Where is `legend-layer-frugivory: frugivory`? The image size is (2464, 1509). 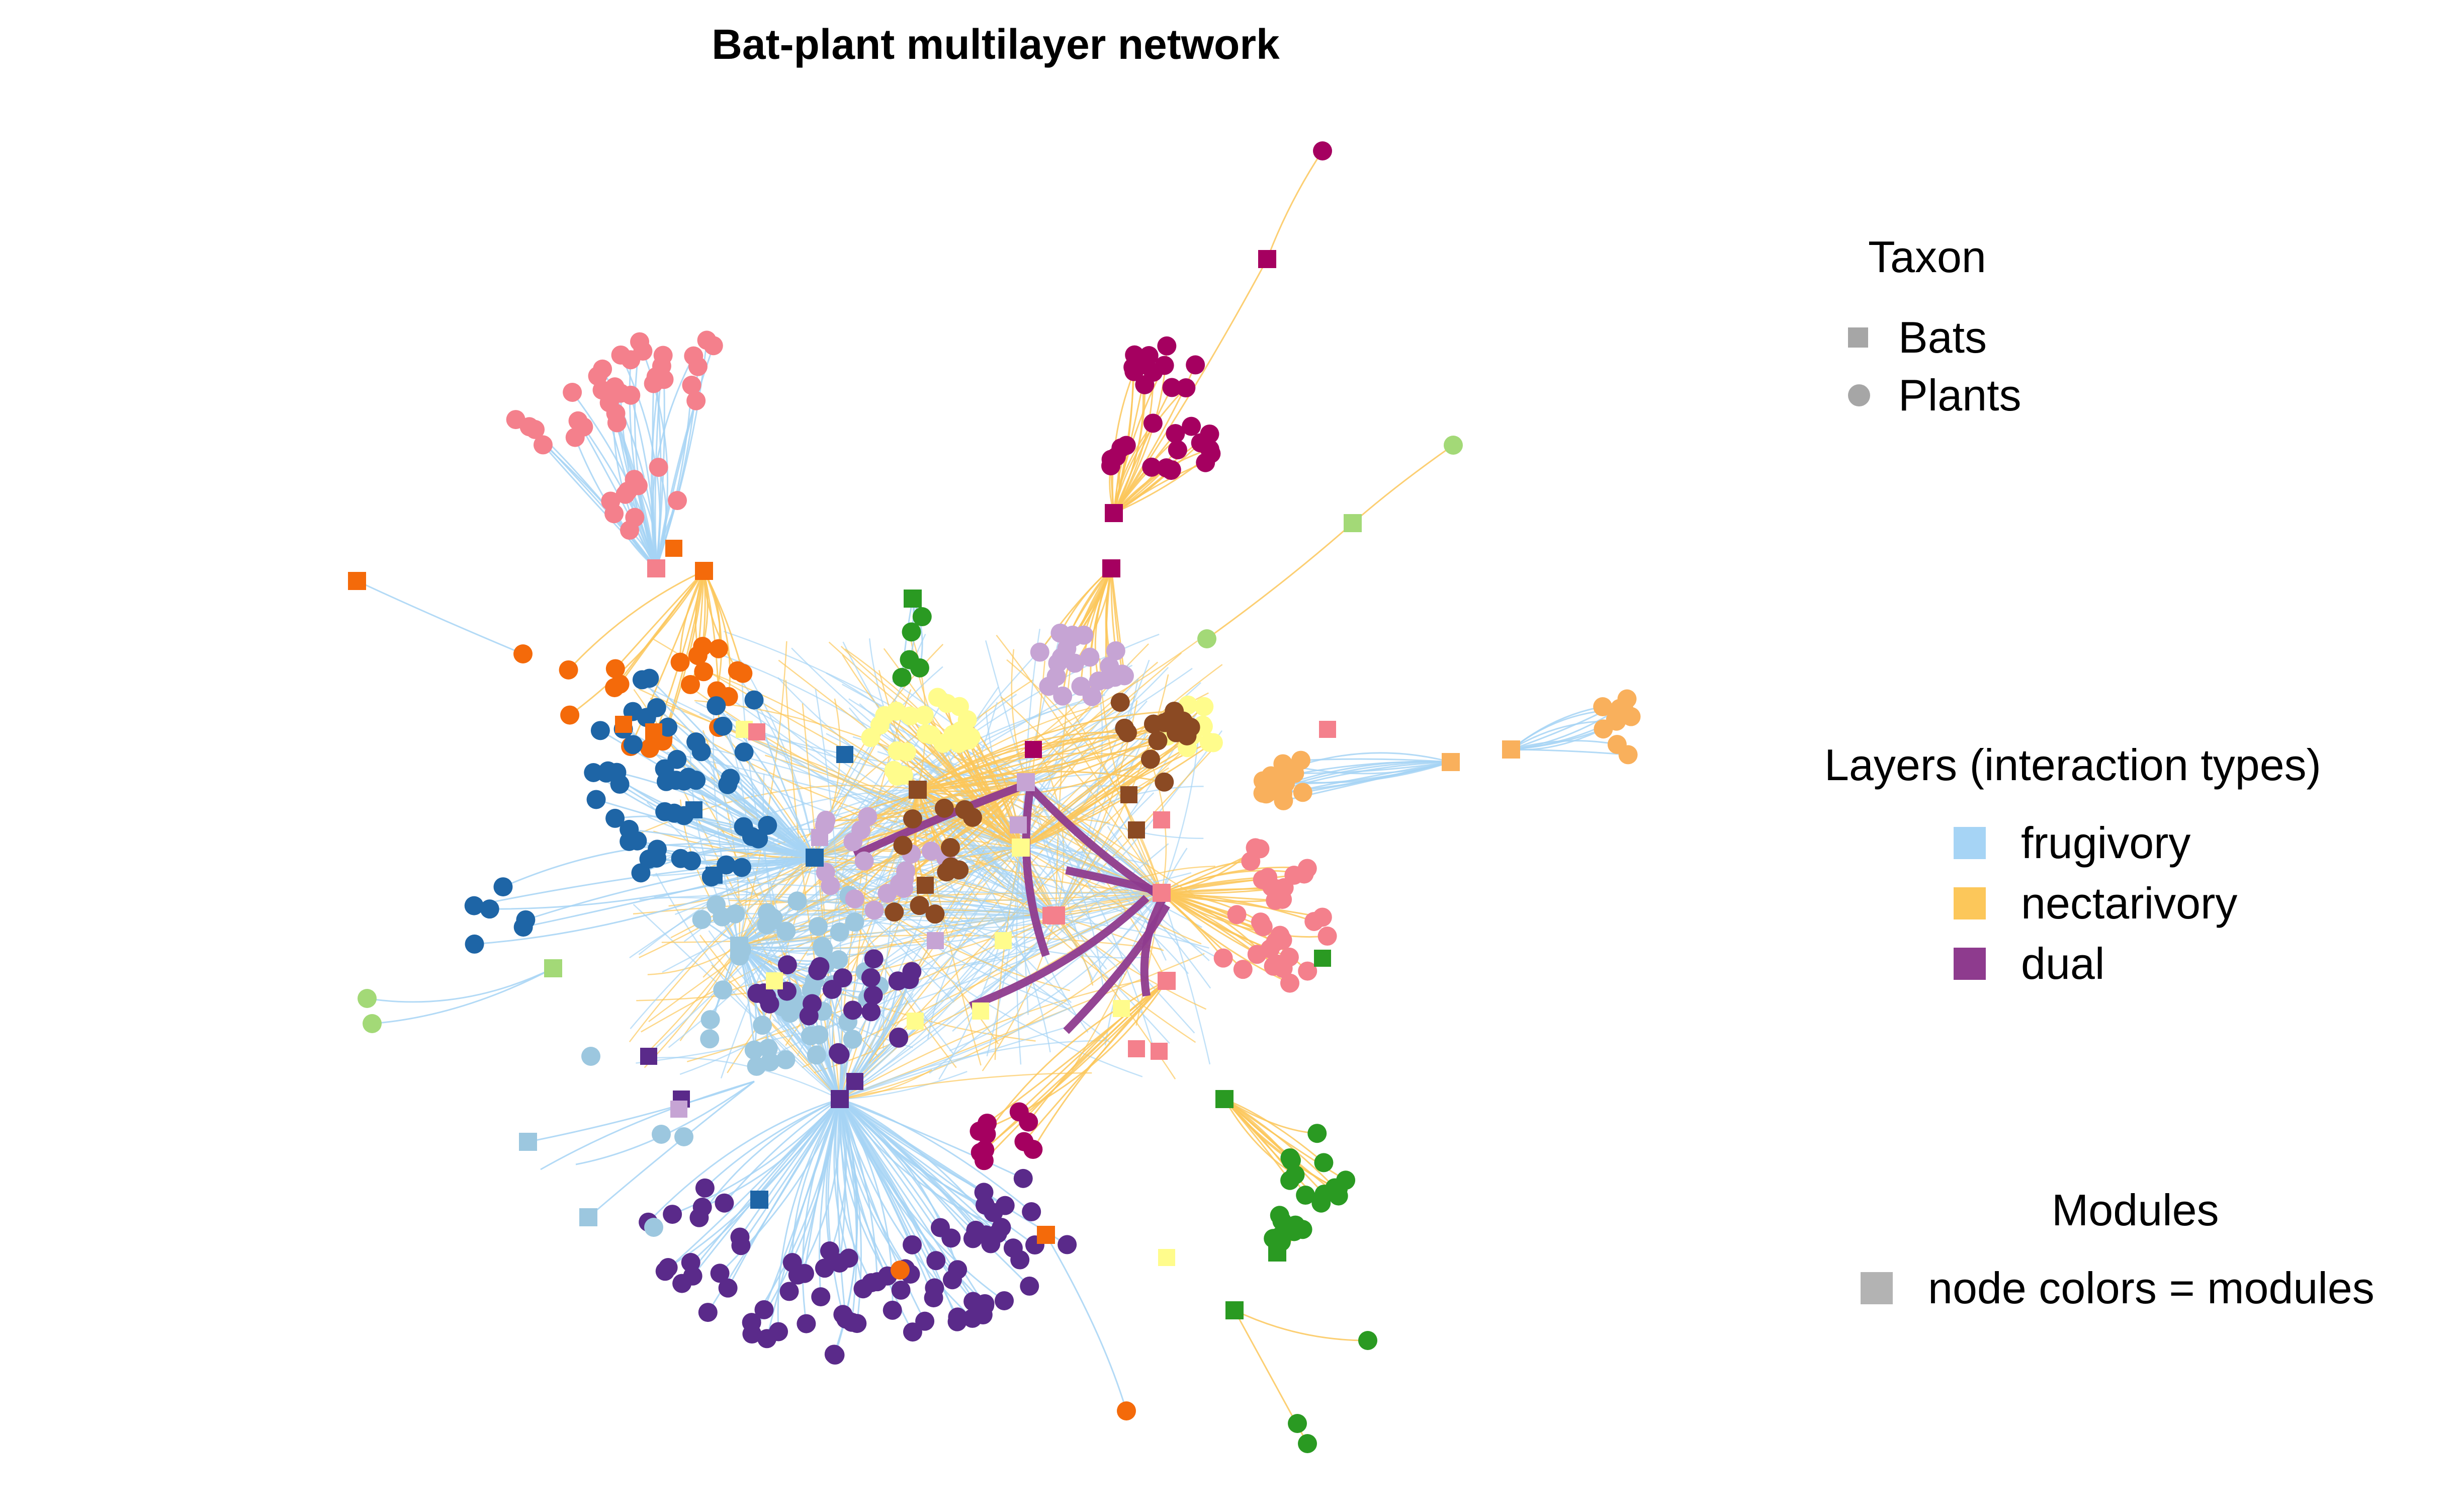
legend-layer-frugivory: frugivory is located at coordinates (2072, 843).